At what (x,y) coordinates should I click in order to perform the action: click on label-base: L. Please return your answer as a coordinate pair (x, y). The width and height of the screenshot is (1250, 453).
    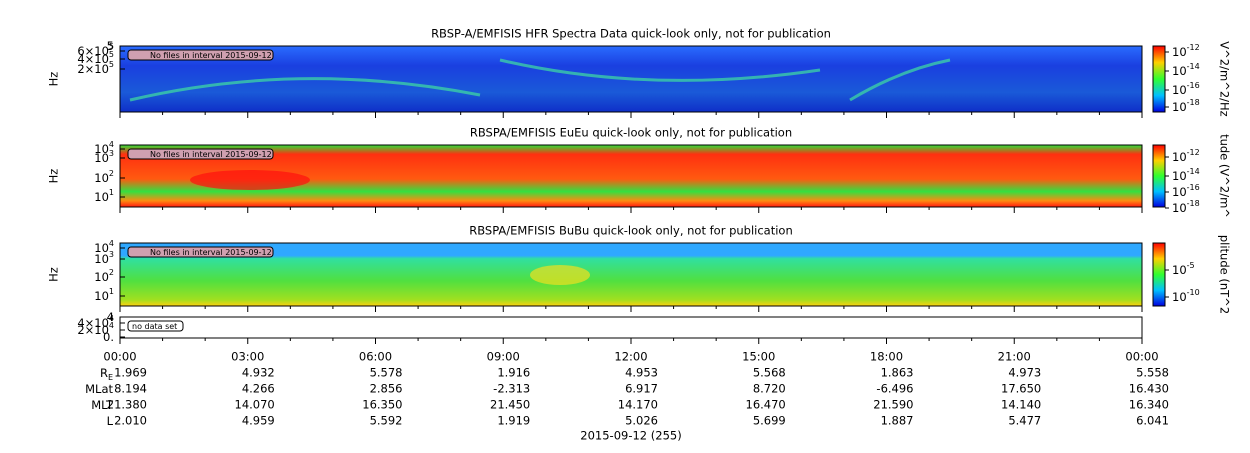
    Looking at the image, I should click on (110, 421).